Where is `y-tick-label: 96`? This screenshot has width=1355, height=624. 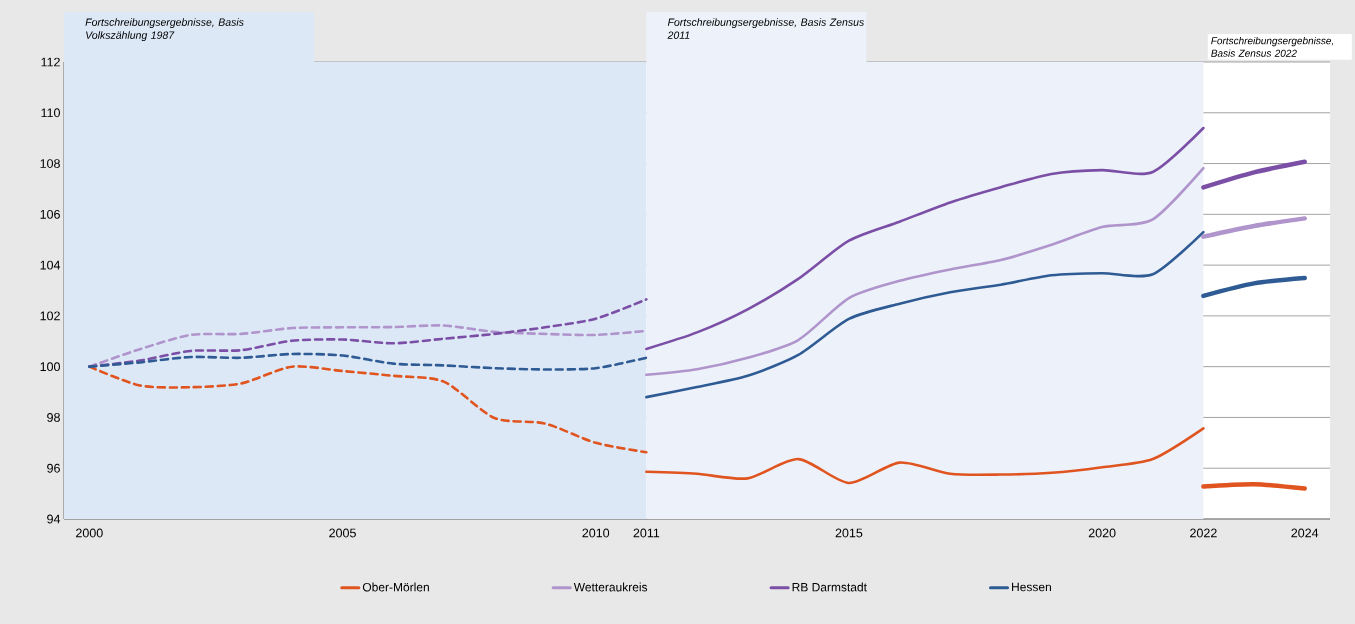 y-tick-label: 96 is located at coordinates (53, 468).